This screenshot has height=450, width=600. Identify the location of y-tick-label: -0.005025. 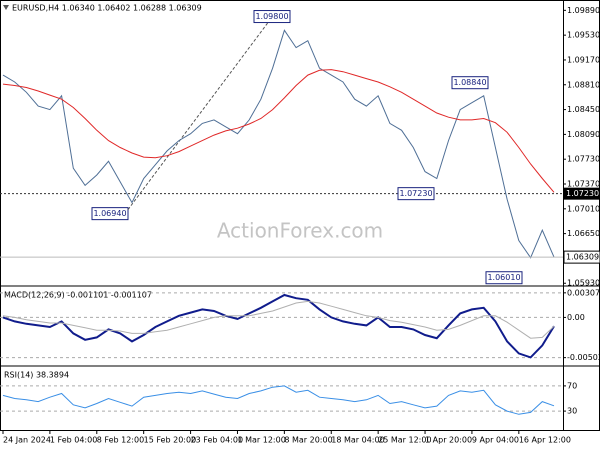
(583, 357).